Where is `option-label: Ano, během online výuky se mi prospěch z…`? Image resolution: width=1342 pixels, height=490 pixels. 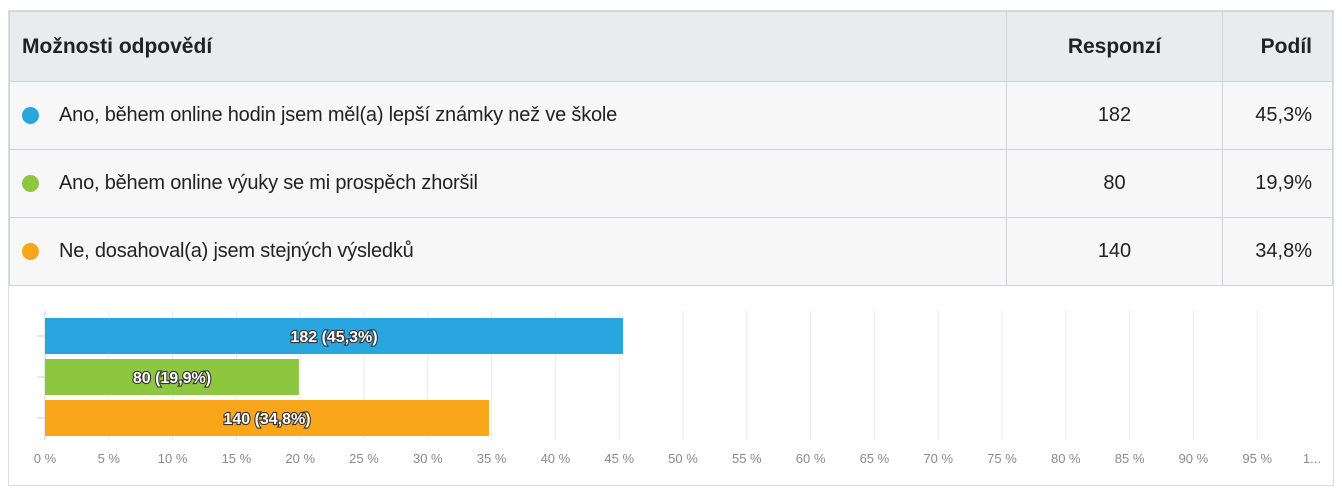 option-label: Ano, během online výuky se mi prospěch z… is located at coordinates (268, 183).